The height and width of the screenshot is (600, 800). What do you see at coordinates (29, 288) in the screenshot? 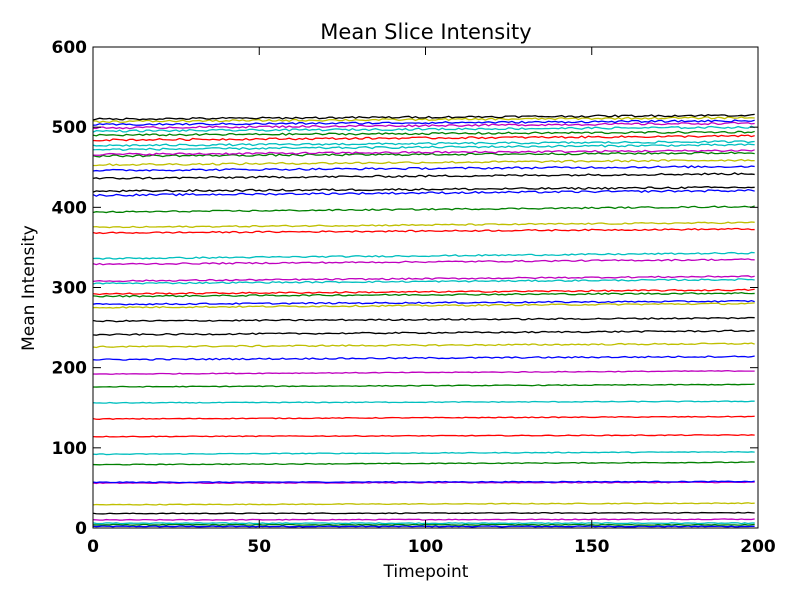
I see `y-axis-label: Mean Intensity` at bounding box center [29, 288].